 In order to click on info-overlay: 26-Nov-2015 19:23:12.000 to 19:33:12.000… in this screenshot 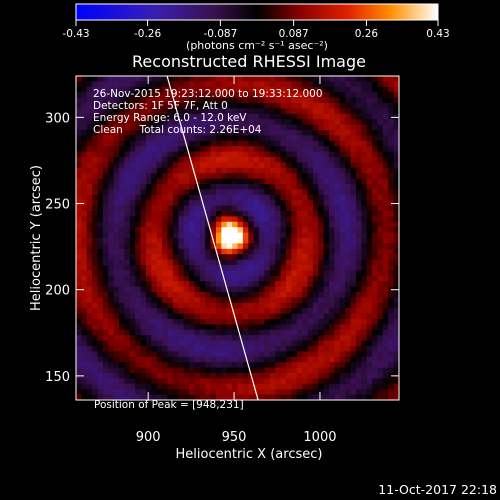, I will do `click(208, 112)`.